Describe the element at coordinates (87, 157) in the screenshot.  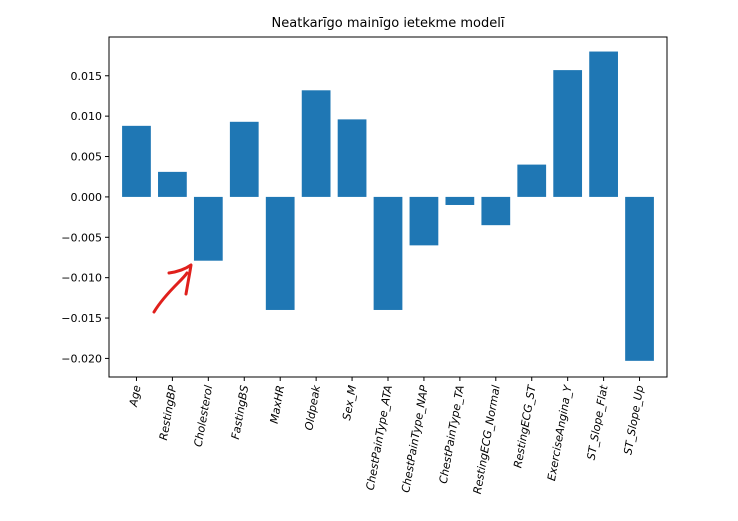
I see `y-tick-label: 0.005` at that location.